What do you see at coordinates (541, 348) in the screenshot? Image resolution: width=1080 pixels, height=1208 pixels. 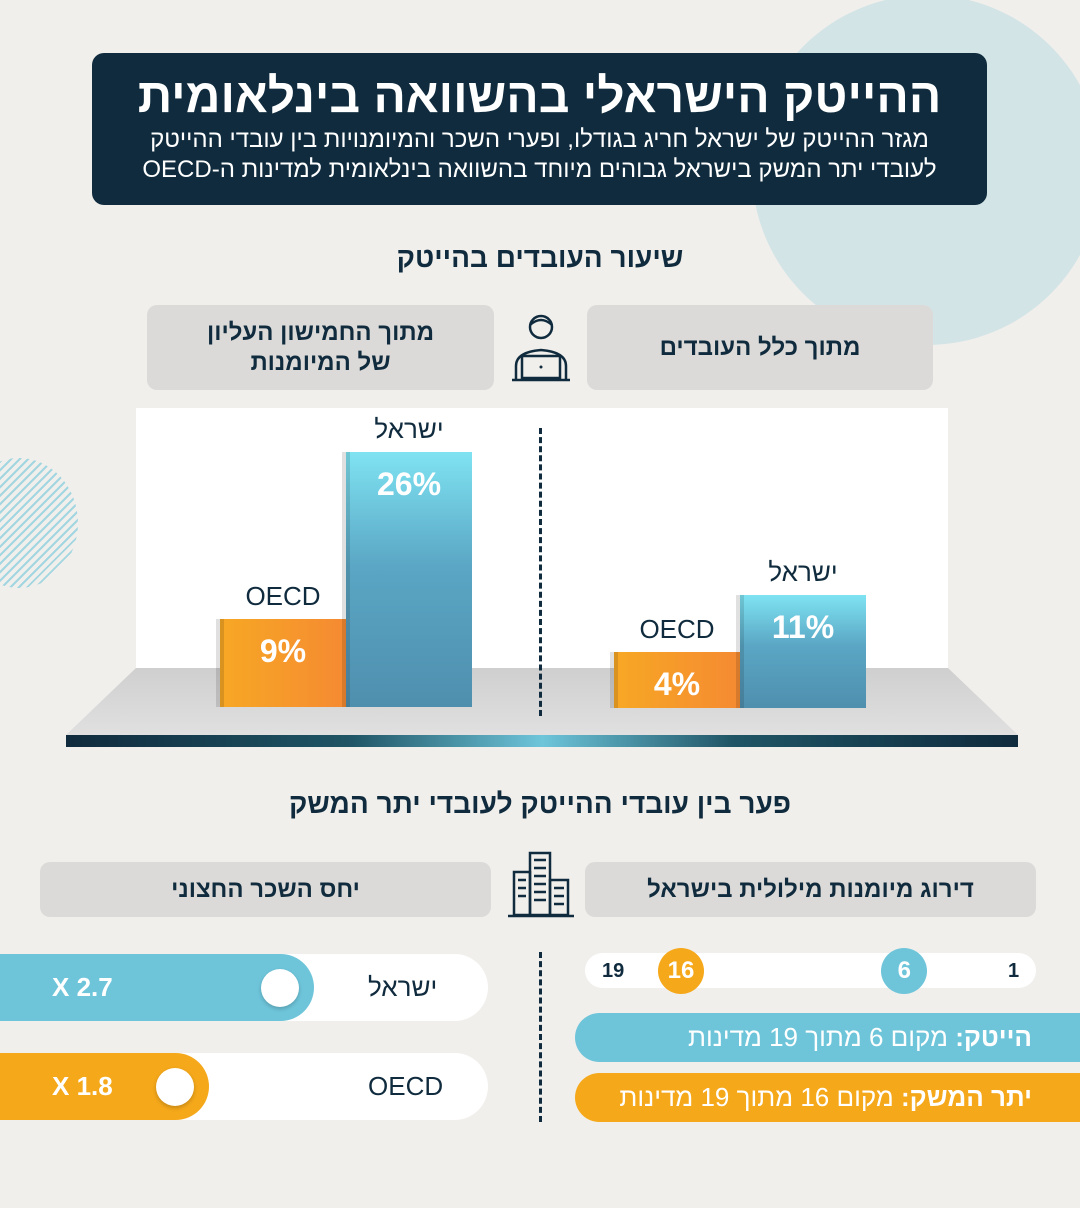 I see `worker-laptop-icon` at bounding box center [541, 348].